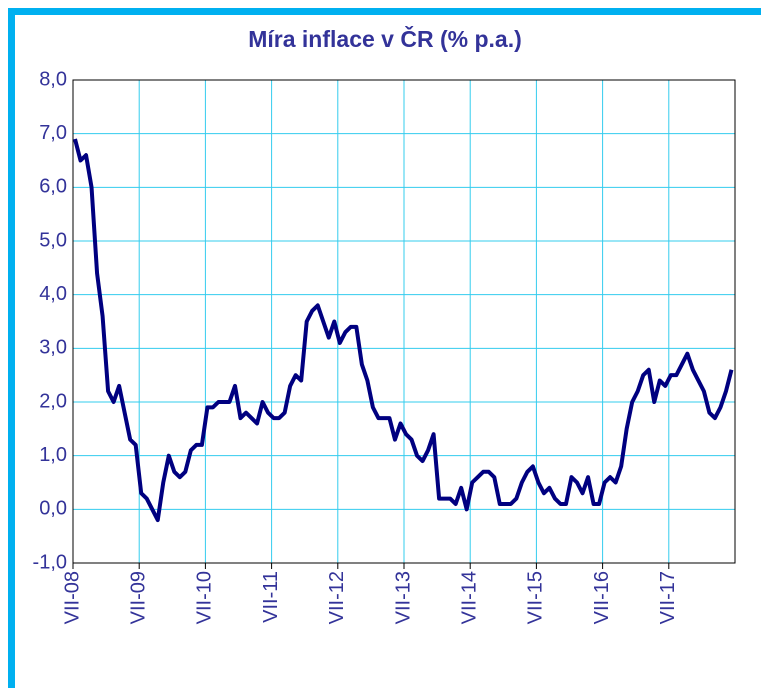  Describe the element at coordinates (11, 348) in the screenshot. I see `frame-left` at that location.